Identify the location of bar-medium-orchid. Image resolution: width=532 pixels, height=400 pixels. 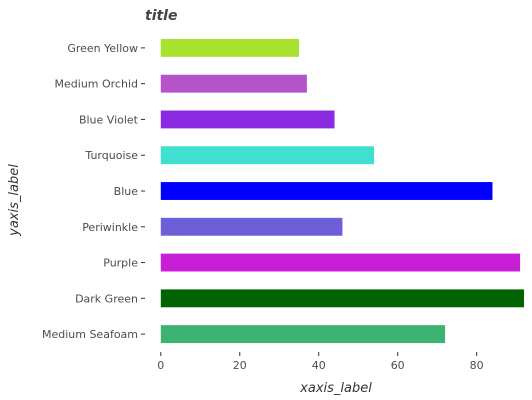
(233, 83).